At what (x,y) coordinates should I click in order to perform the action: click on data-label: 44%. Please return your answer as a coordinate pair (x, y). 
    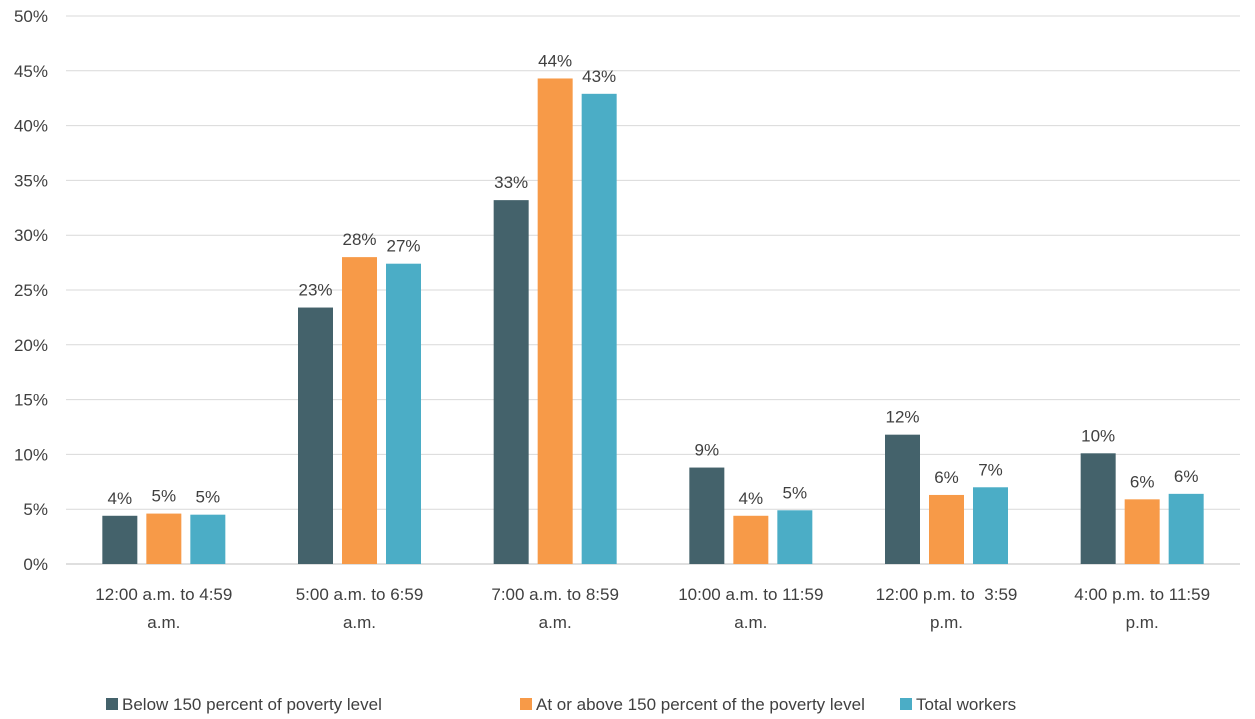
    Looking at the image, I should click on (555, 60).